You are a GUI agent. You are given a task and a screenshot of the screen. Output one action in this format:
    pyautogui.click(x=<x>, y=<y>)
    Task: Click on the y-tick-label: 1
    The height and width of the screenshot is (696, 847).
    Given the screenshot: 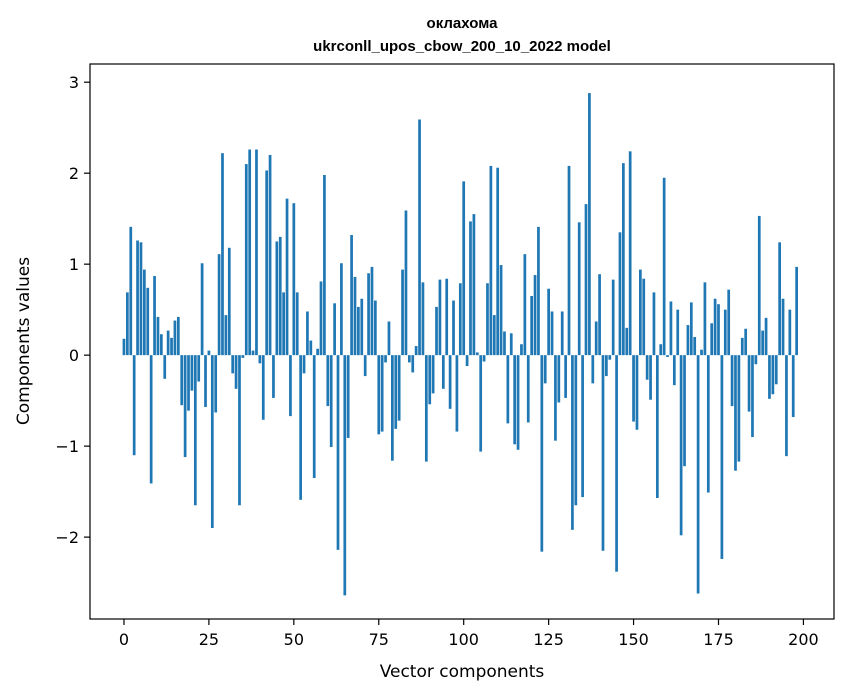 What is the action you would take?
    pyautogui.click(x=74, y=264)
    